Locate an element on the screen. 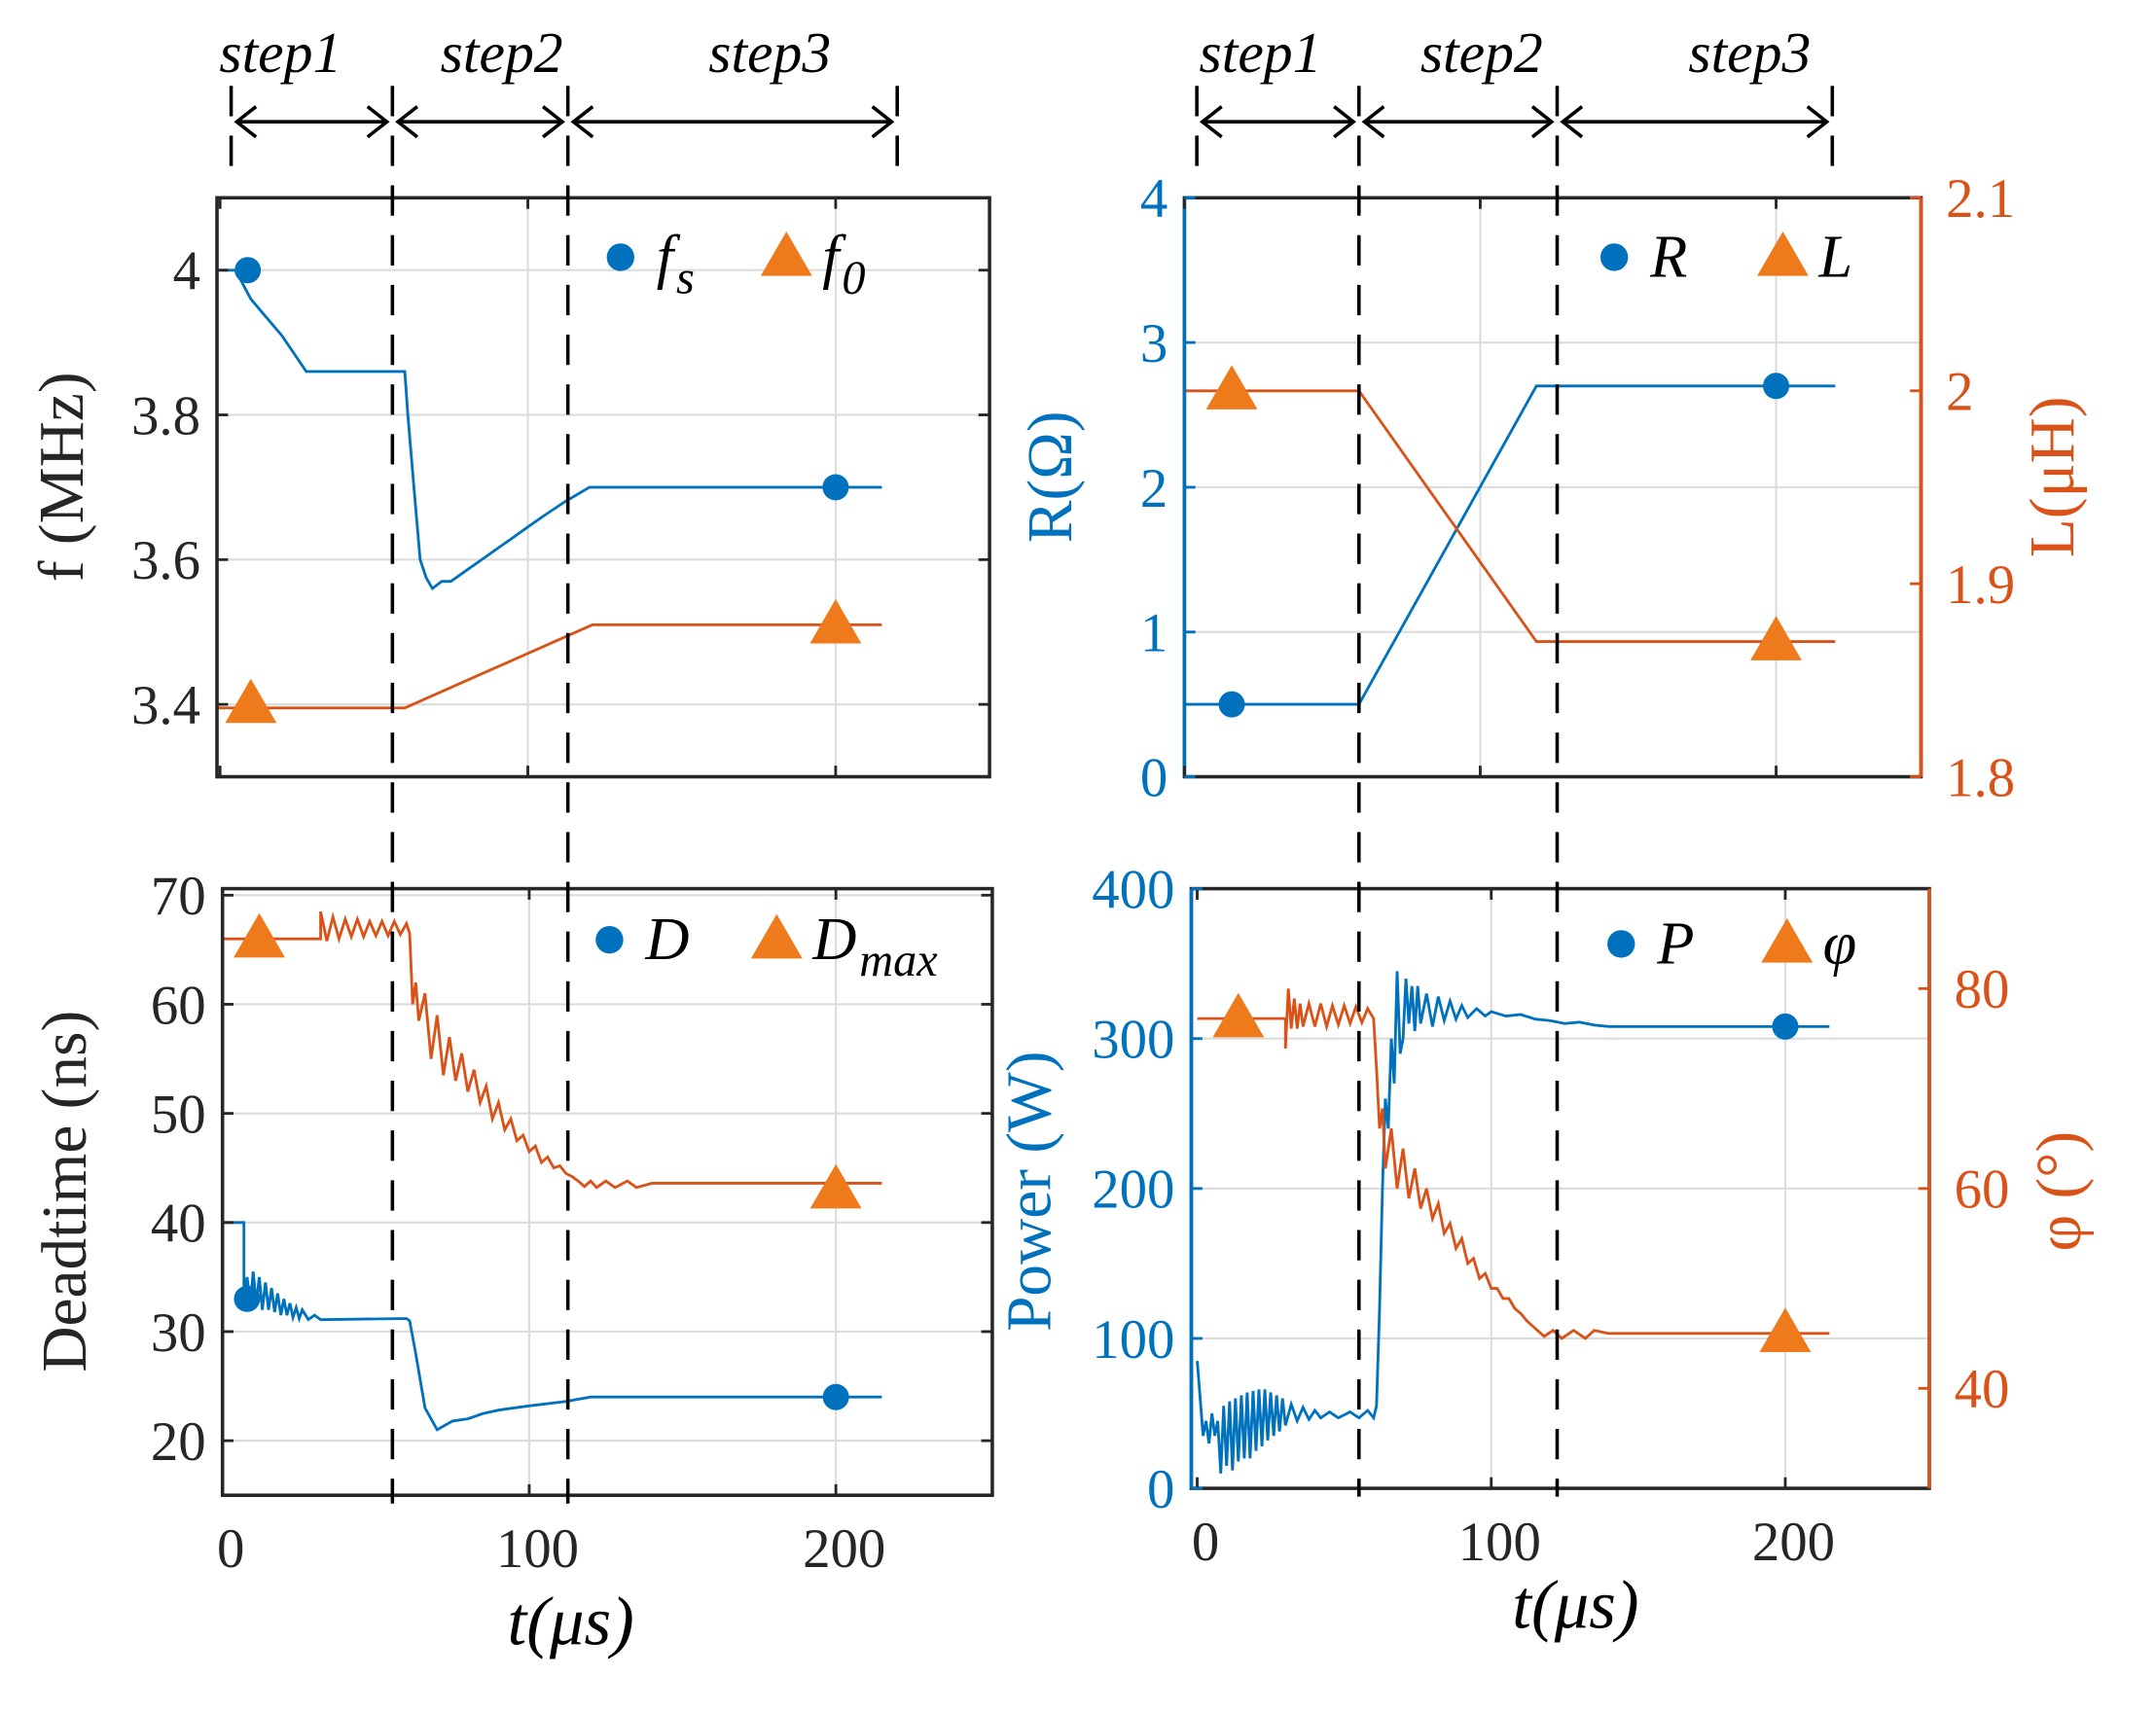 Image resolution: width=2156 pixels, height=1711 pixels. legend-label-phi: φ is located at coordinates (1840, 943).